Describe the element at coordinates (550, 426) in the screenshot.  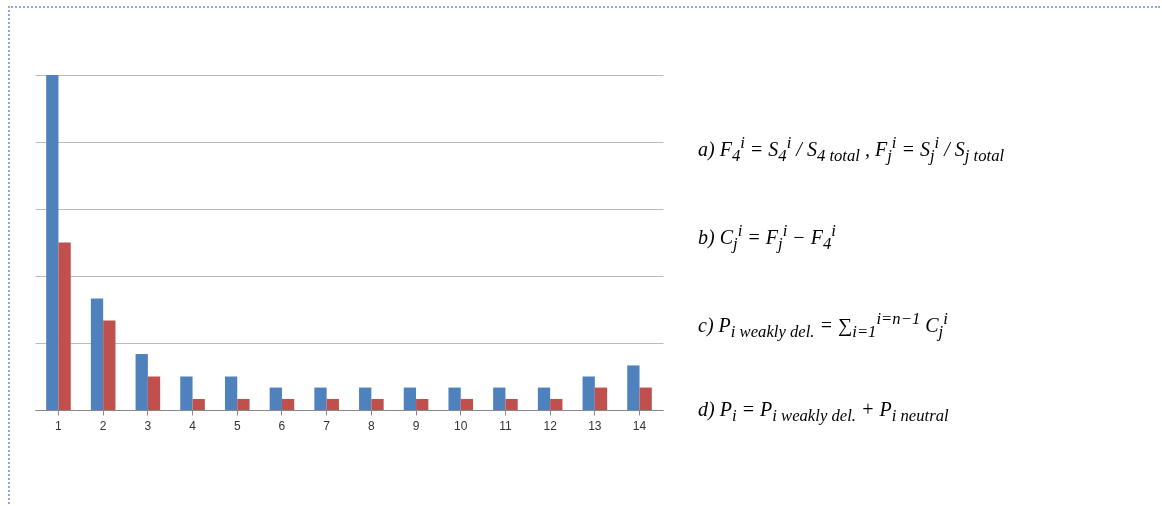
I see `x-tick-label: 12` at that location.